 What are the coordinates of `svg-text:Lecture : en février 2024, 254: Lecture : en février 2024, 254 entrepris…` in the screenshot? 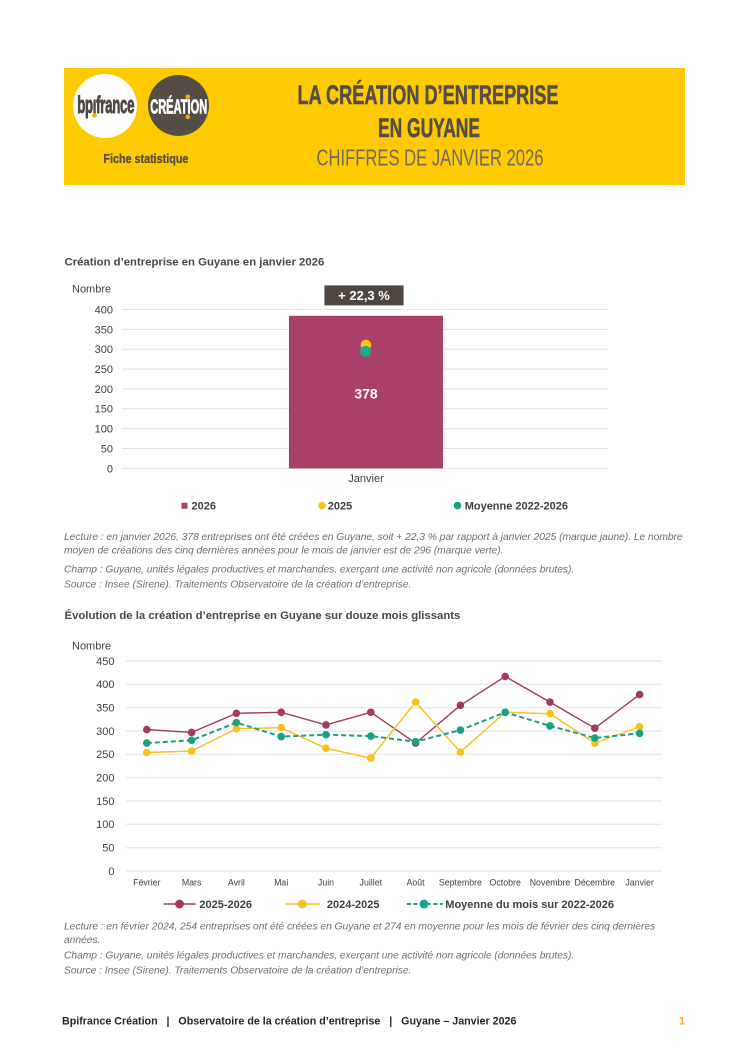 It's located at (359, 926).